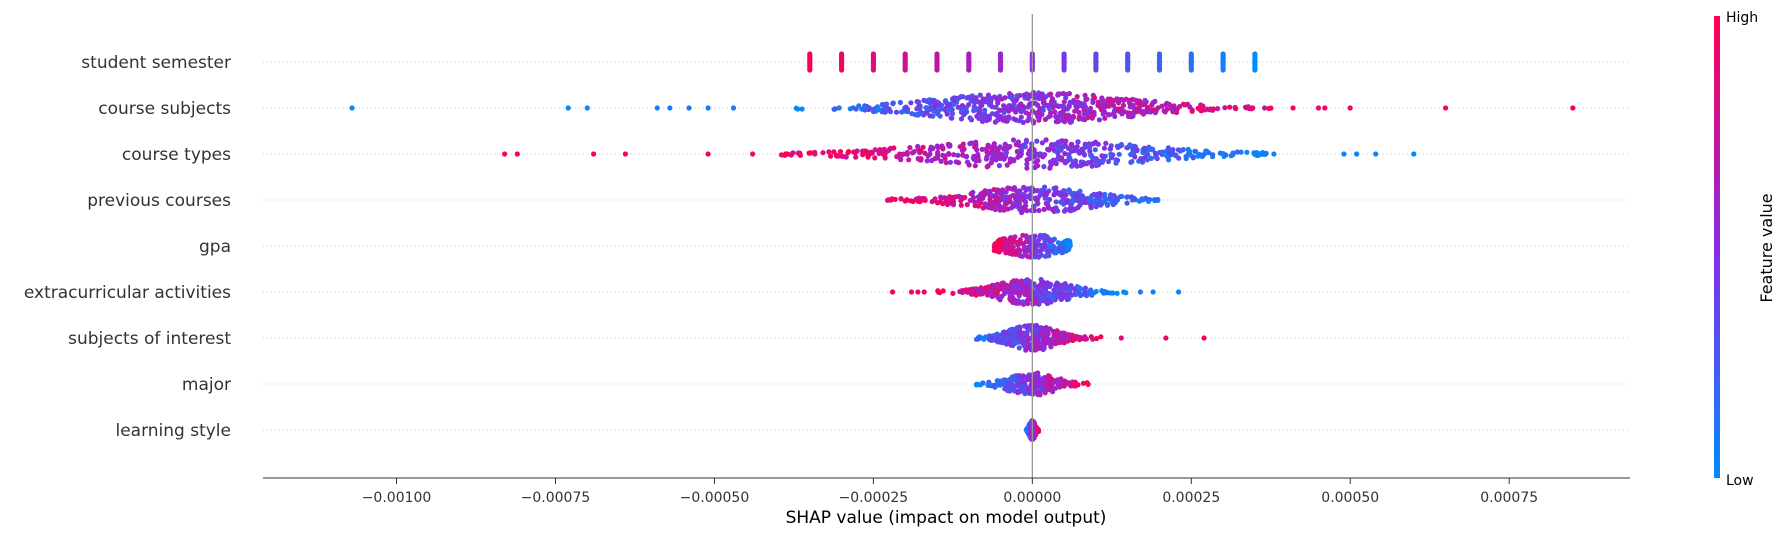 The height and width of the screenshot is (536, 1785). What do you see at coordinates (1717, 247) in the screenshot?
I see `colorbar-gradient` at bounding box center [1717, 247].